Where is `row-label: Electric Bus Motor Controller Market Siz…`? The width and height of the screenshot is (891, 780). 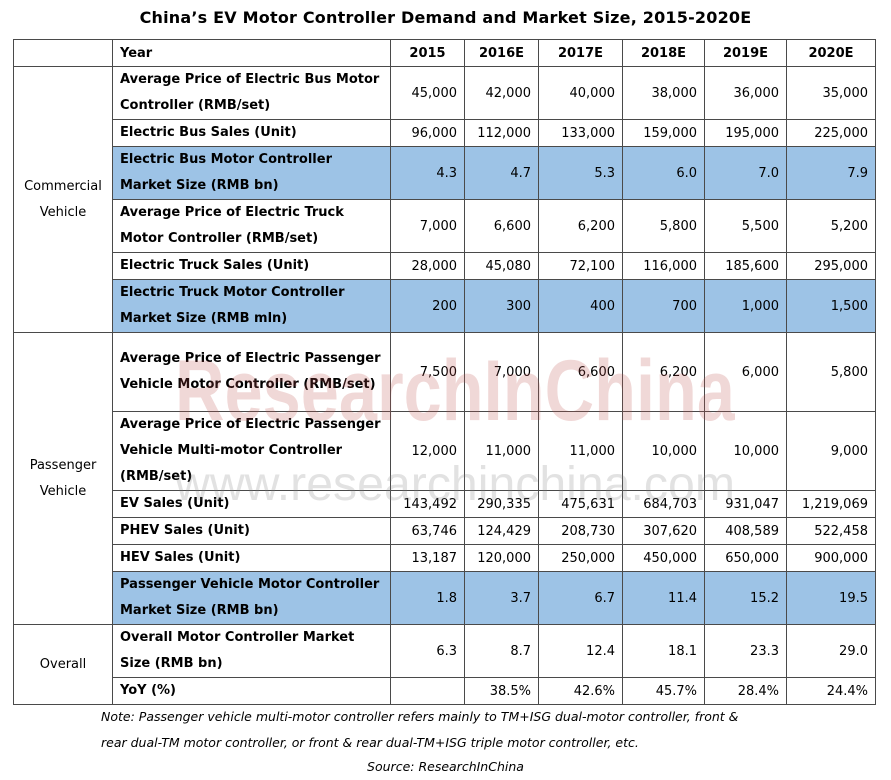
row-label: Electric Bus Motor Controller Market Siz… is located at coordinates (251, 173).